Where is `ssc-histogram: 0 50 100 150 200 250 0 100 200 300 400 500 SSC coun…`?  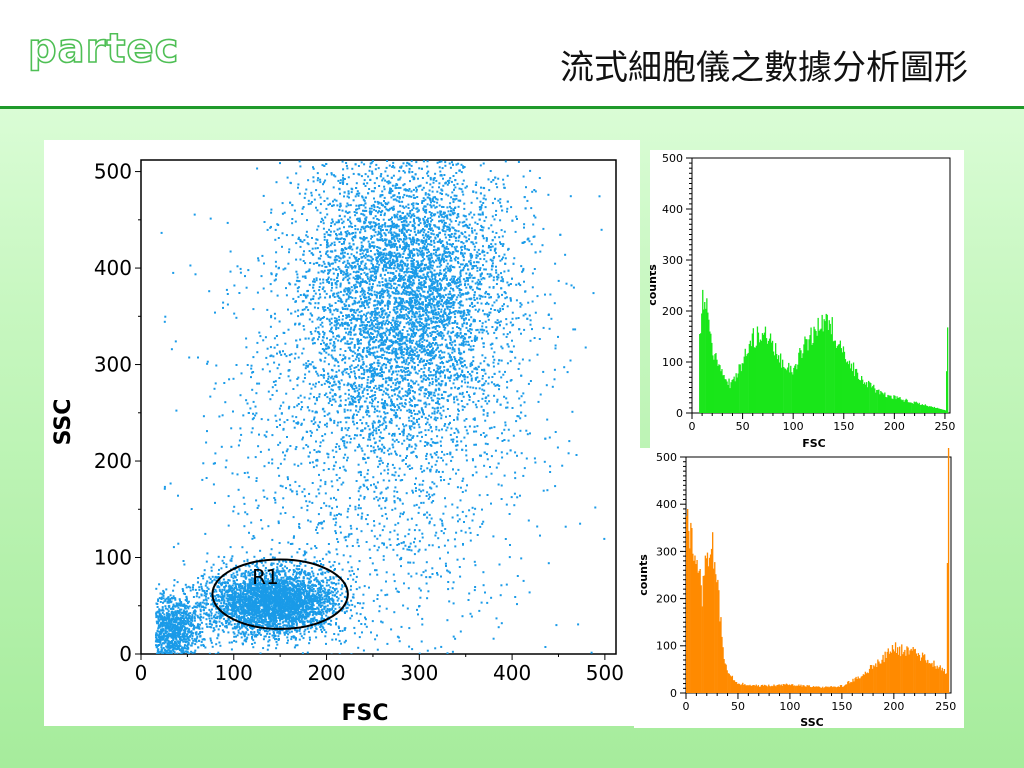
ssc-histogram: 0 50 100 150 200 250 0 100 200 300 400 500 SSC coun… is located at coordinates (796, 588).